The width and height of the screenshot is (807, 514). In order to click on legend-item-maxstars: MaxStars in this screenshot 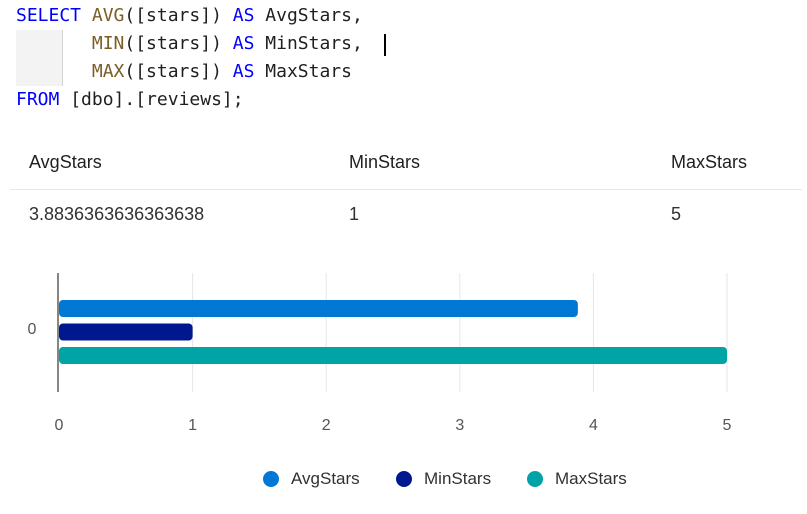, I will do `click(577, 479)`.